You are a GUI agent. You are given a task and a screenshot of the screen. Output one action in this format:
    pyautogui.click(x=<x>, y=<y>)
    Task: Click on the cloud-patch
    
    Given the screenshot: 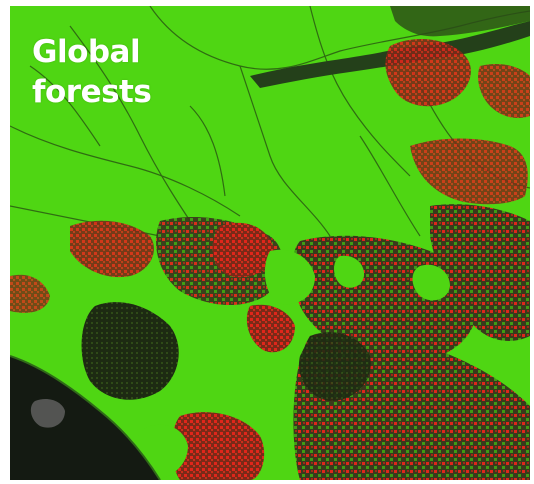 What is the action you would take?
    pyautogui.click(x=47, y=413)
    